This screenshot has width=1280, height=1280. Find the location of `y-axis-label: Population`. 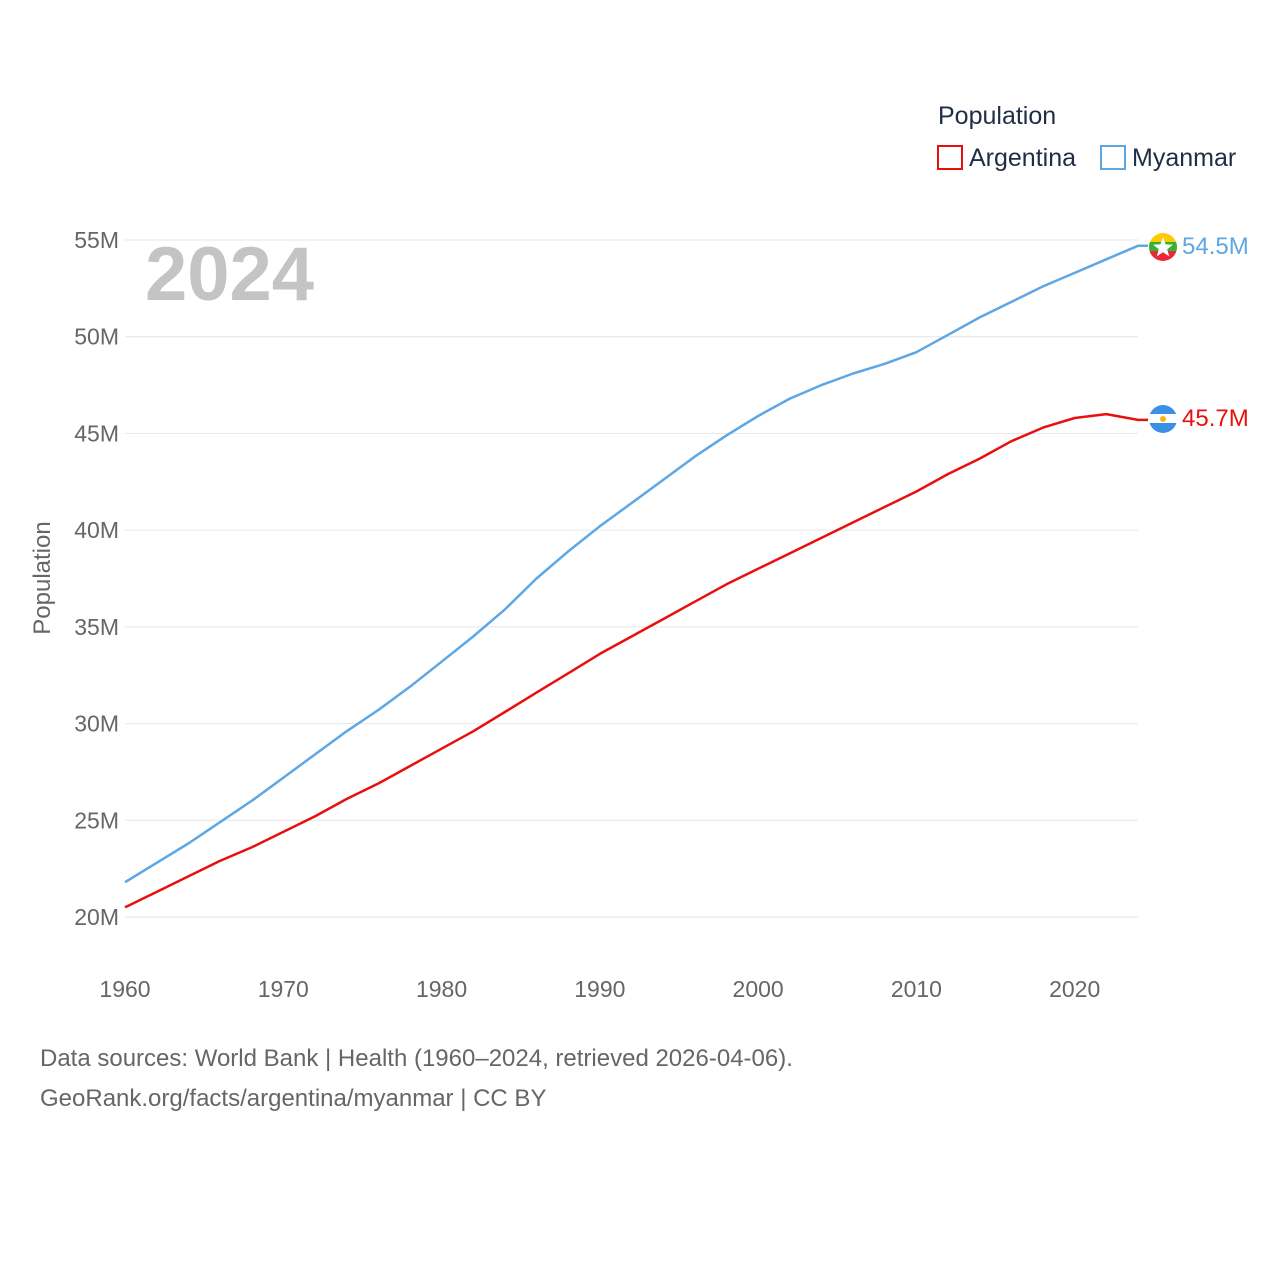

y-axis-label: Population is located at coordinates (42, 577).